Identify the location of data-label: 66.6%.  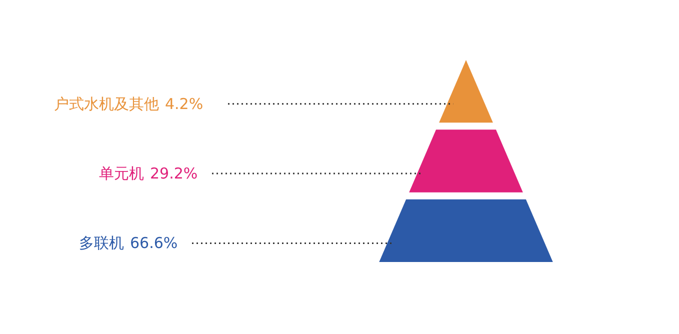
(154, 243).